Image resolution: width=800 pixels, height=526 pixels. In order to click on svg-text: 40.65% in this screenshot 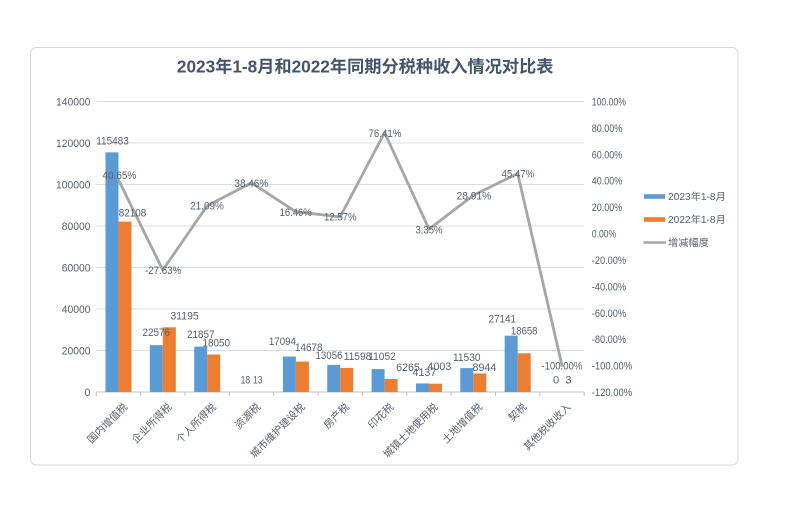, I will do `click(120, 176)`.